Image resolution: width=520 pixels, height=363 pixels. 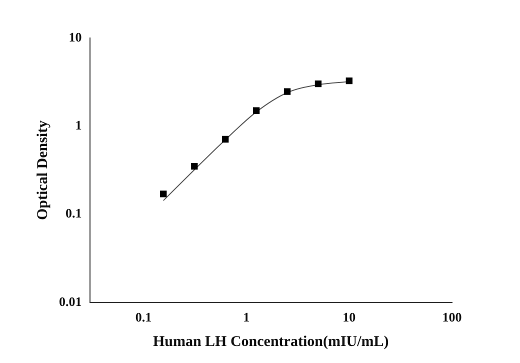 What do you see at coordinates (42, 170) in the screenshot?
I see `y-axis-title: Optical Density` at bounding box center [42, 170].